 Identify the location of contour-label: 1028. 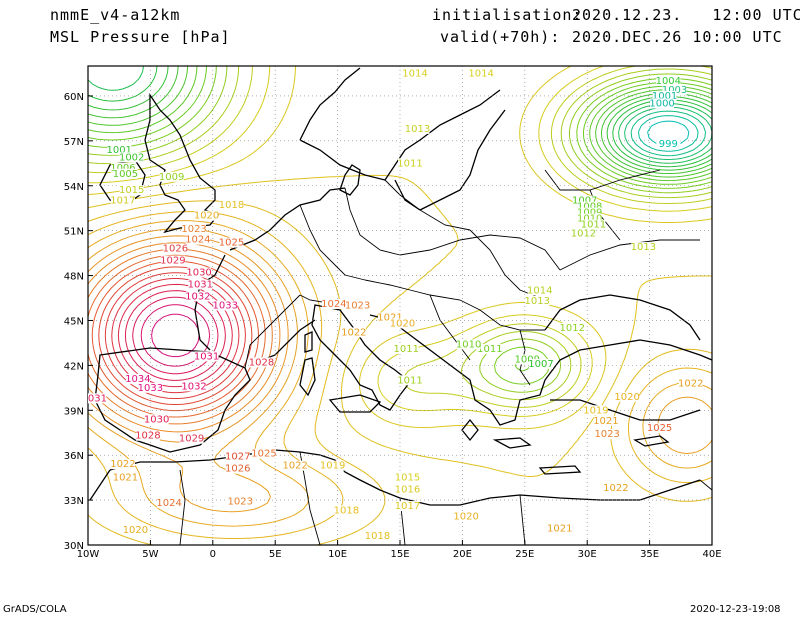
(147, 436).